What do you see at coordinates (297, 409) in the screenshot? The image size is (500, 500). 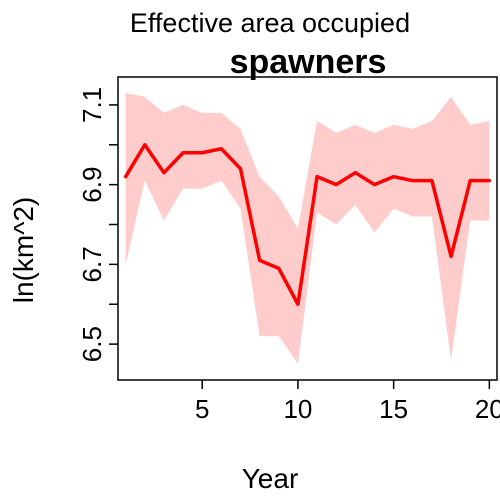 I see `x-tick-label: 10` at bounding box center [297, 409].